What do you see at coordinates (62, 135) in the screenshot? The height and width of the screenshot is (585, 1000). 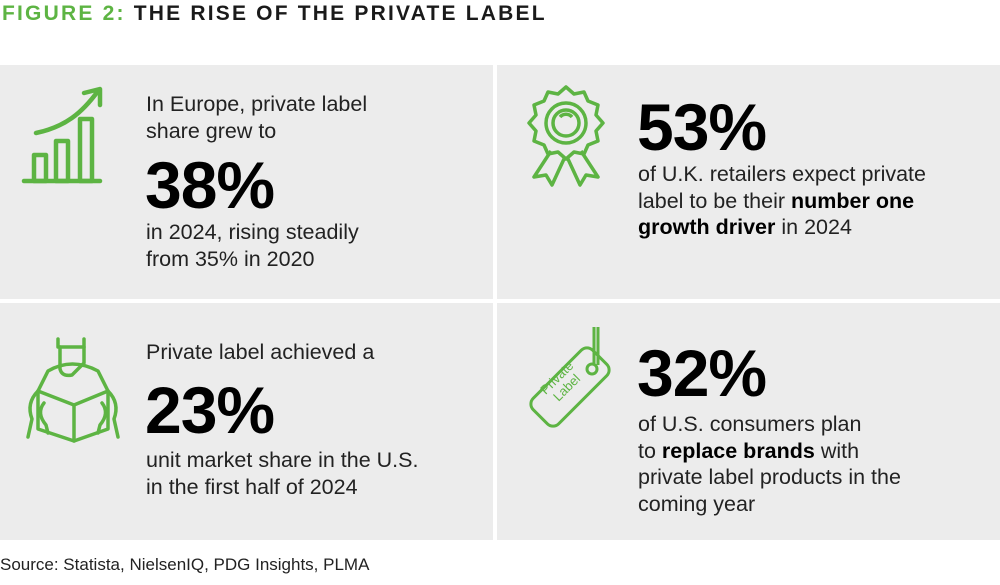 I see `growth-chart-icon` at bounding box center [62, 135].